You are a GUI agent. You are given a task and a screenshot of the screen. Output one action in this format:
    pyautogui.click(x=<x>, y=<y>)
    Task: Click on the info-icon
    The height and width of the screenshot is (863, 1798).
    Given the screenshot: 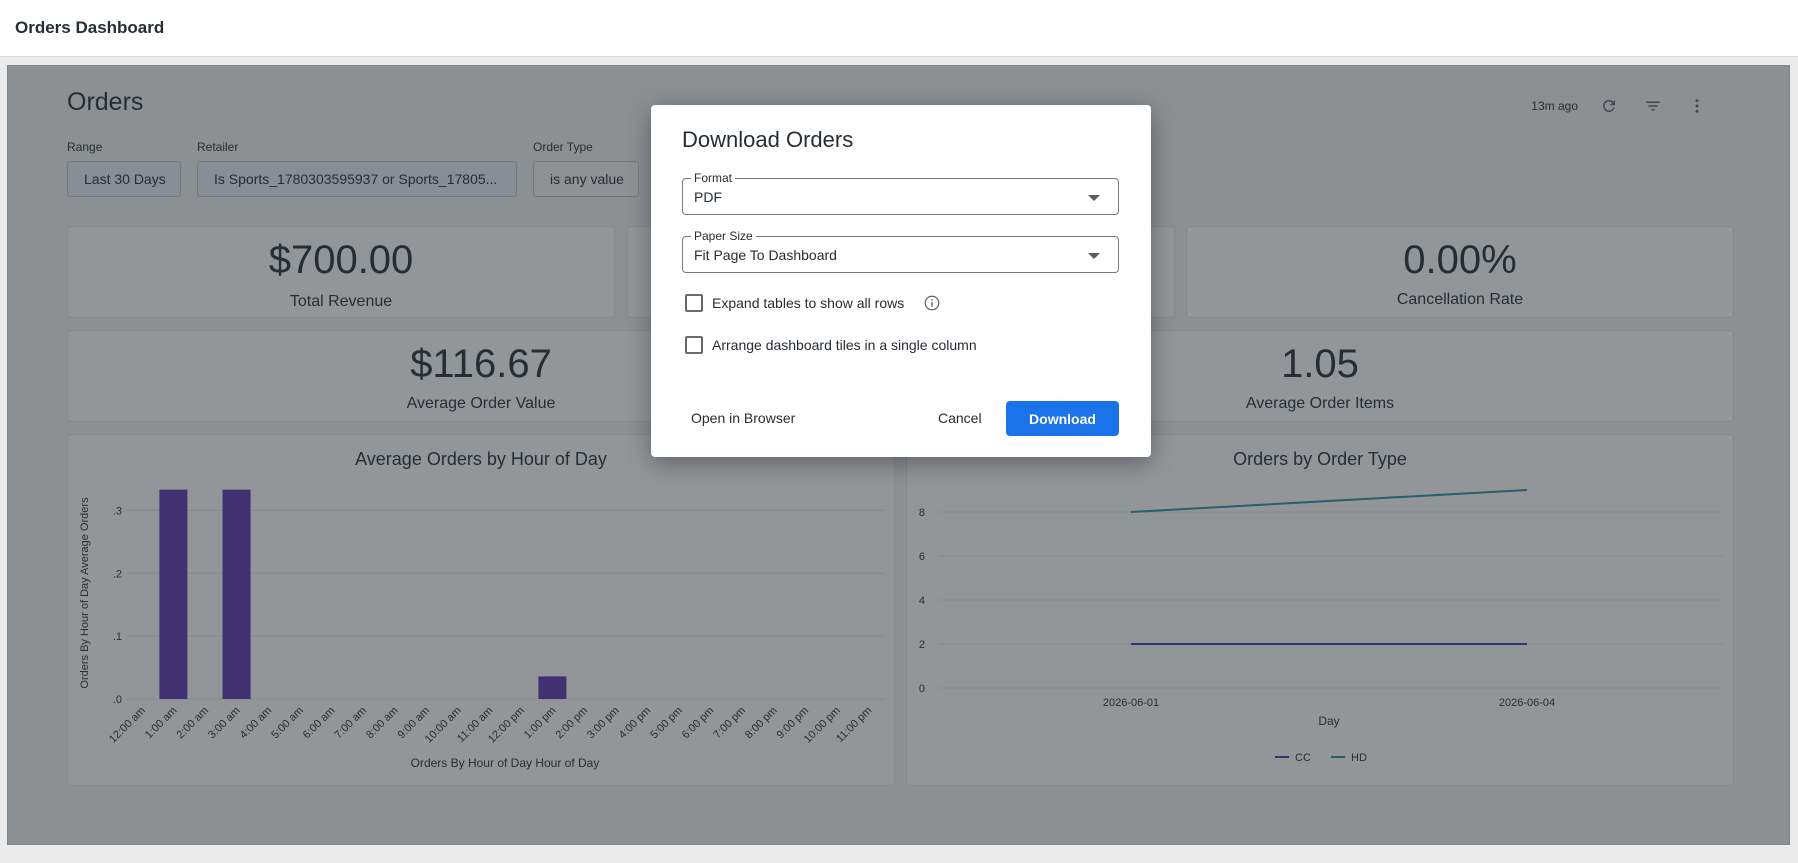 What is the action you would take?
    pyautogui.click(x=932, y=303)
    